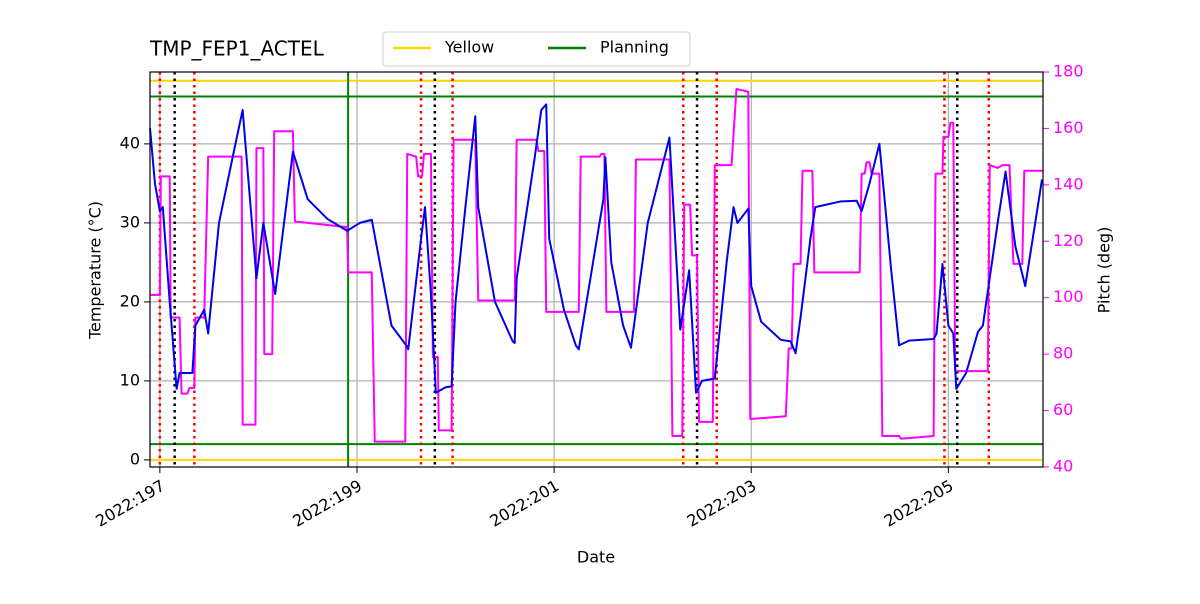 This screenshot has height=604, width=1200. What do you see at coordinates (1068, 240) in the screenshot?
I see `y2-tick-label: 120` at bounding box center [1068, 240].